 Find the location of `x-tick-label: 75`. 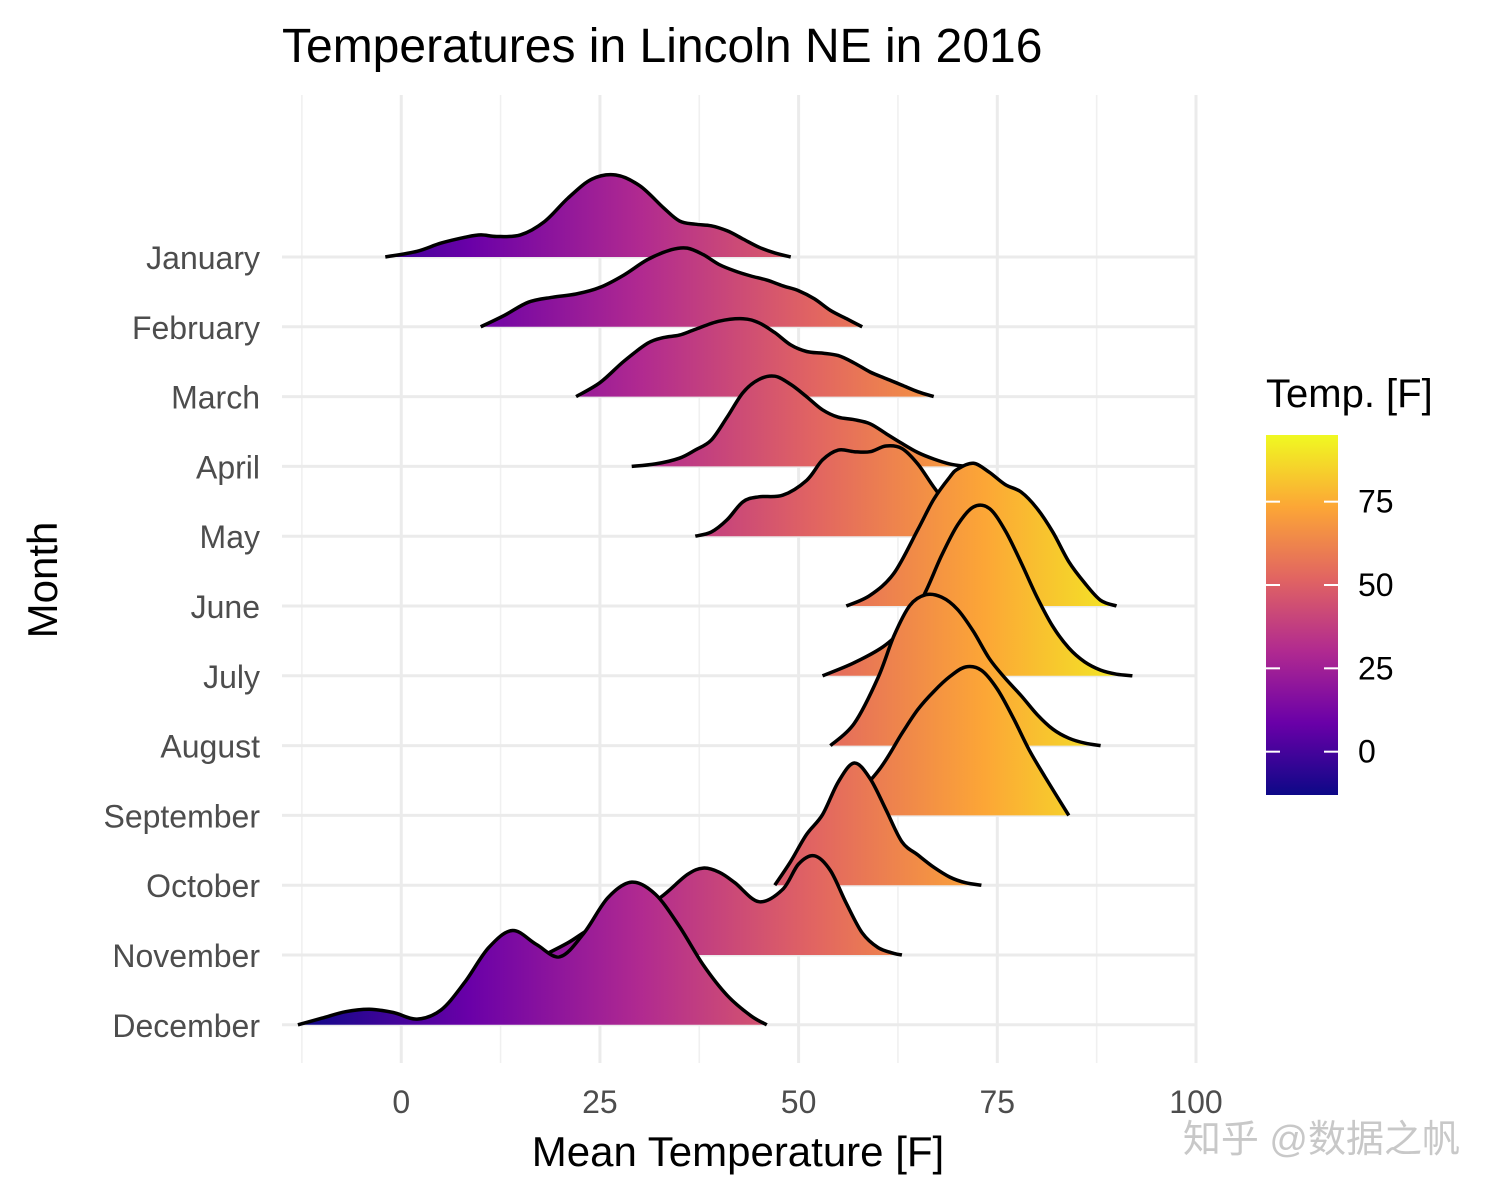

x-tick-label: 75 is located at coordinates (998, 1102).